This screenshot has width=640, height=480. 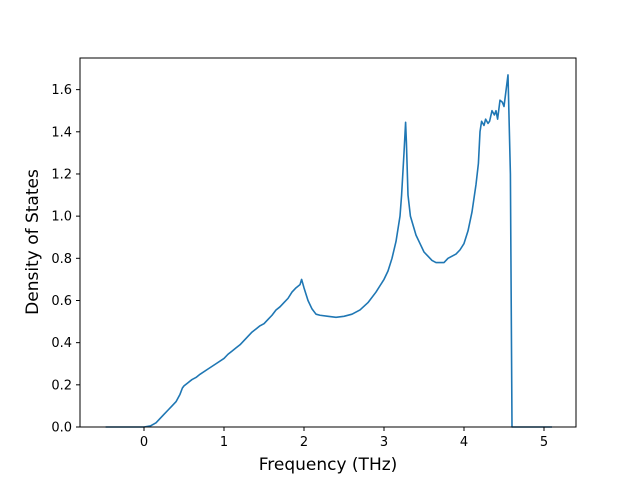 What do you see at coordinates (224, 442) in the screenshot?
I see `x-tick-label: 1` at bounding box center [224, 442].